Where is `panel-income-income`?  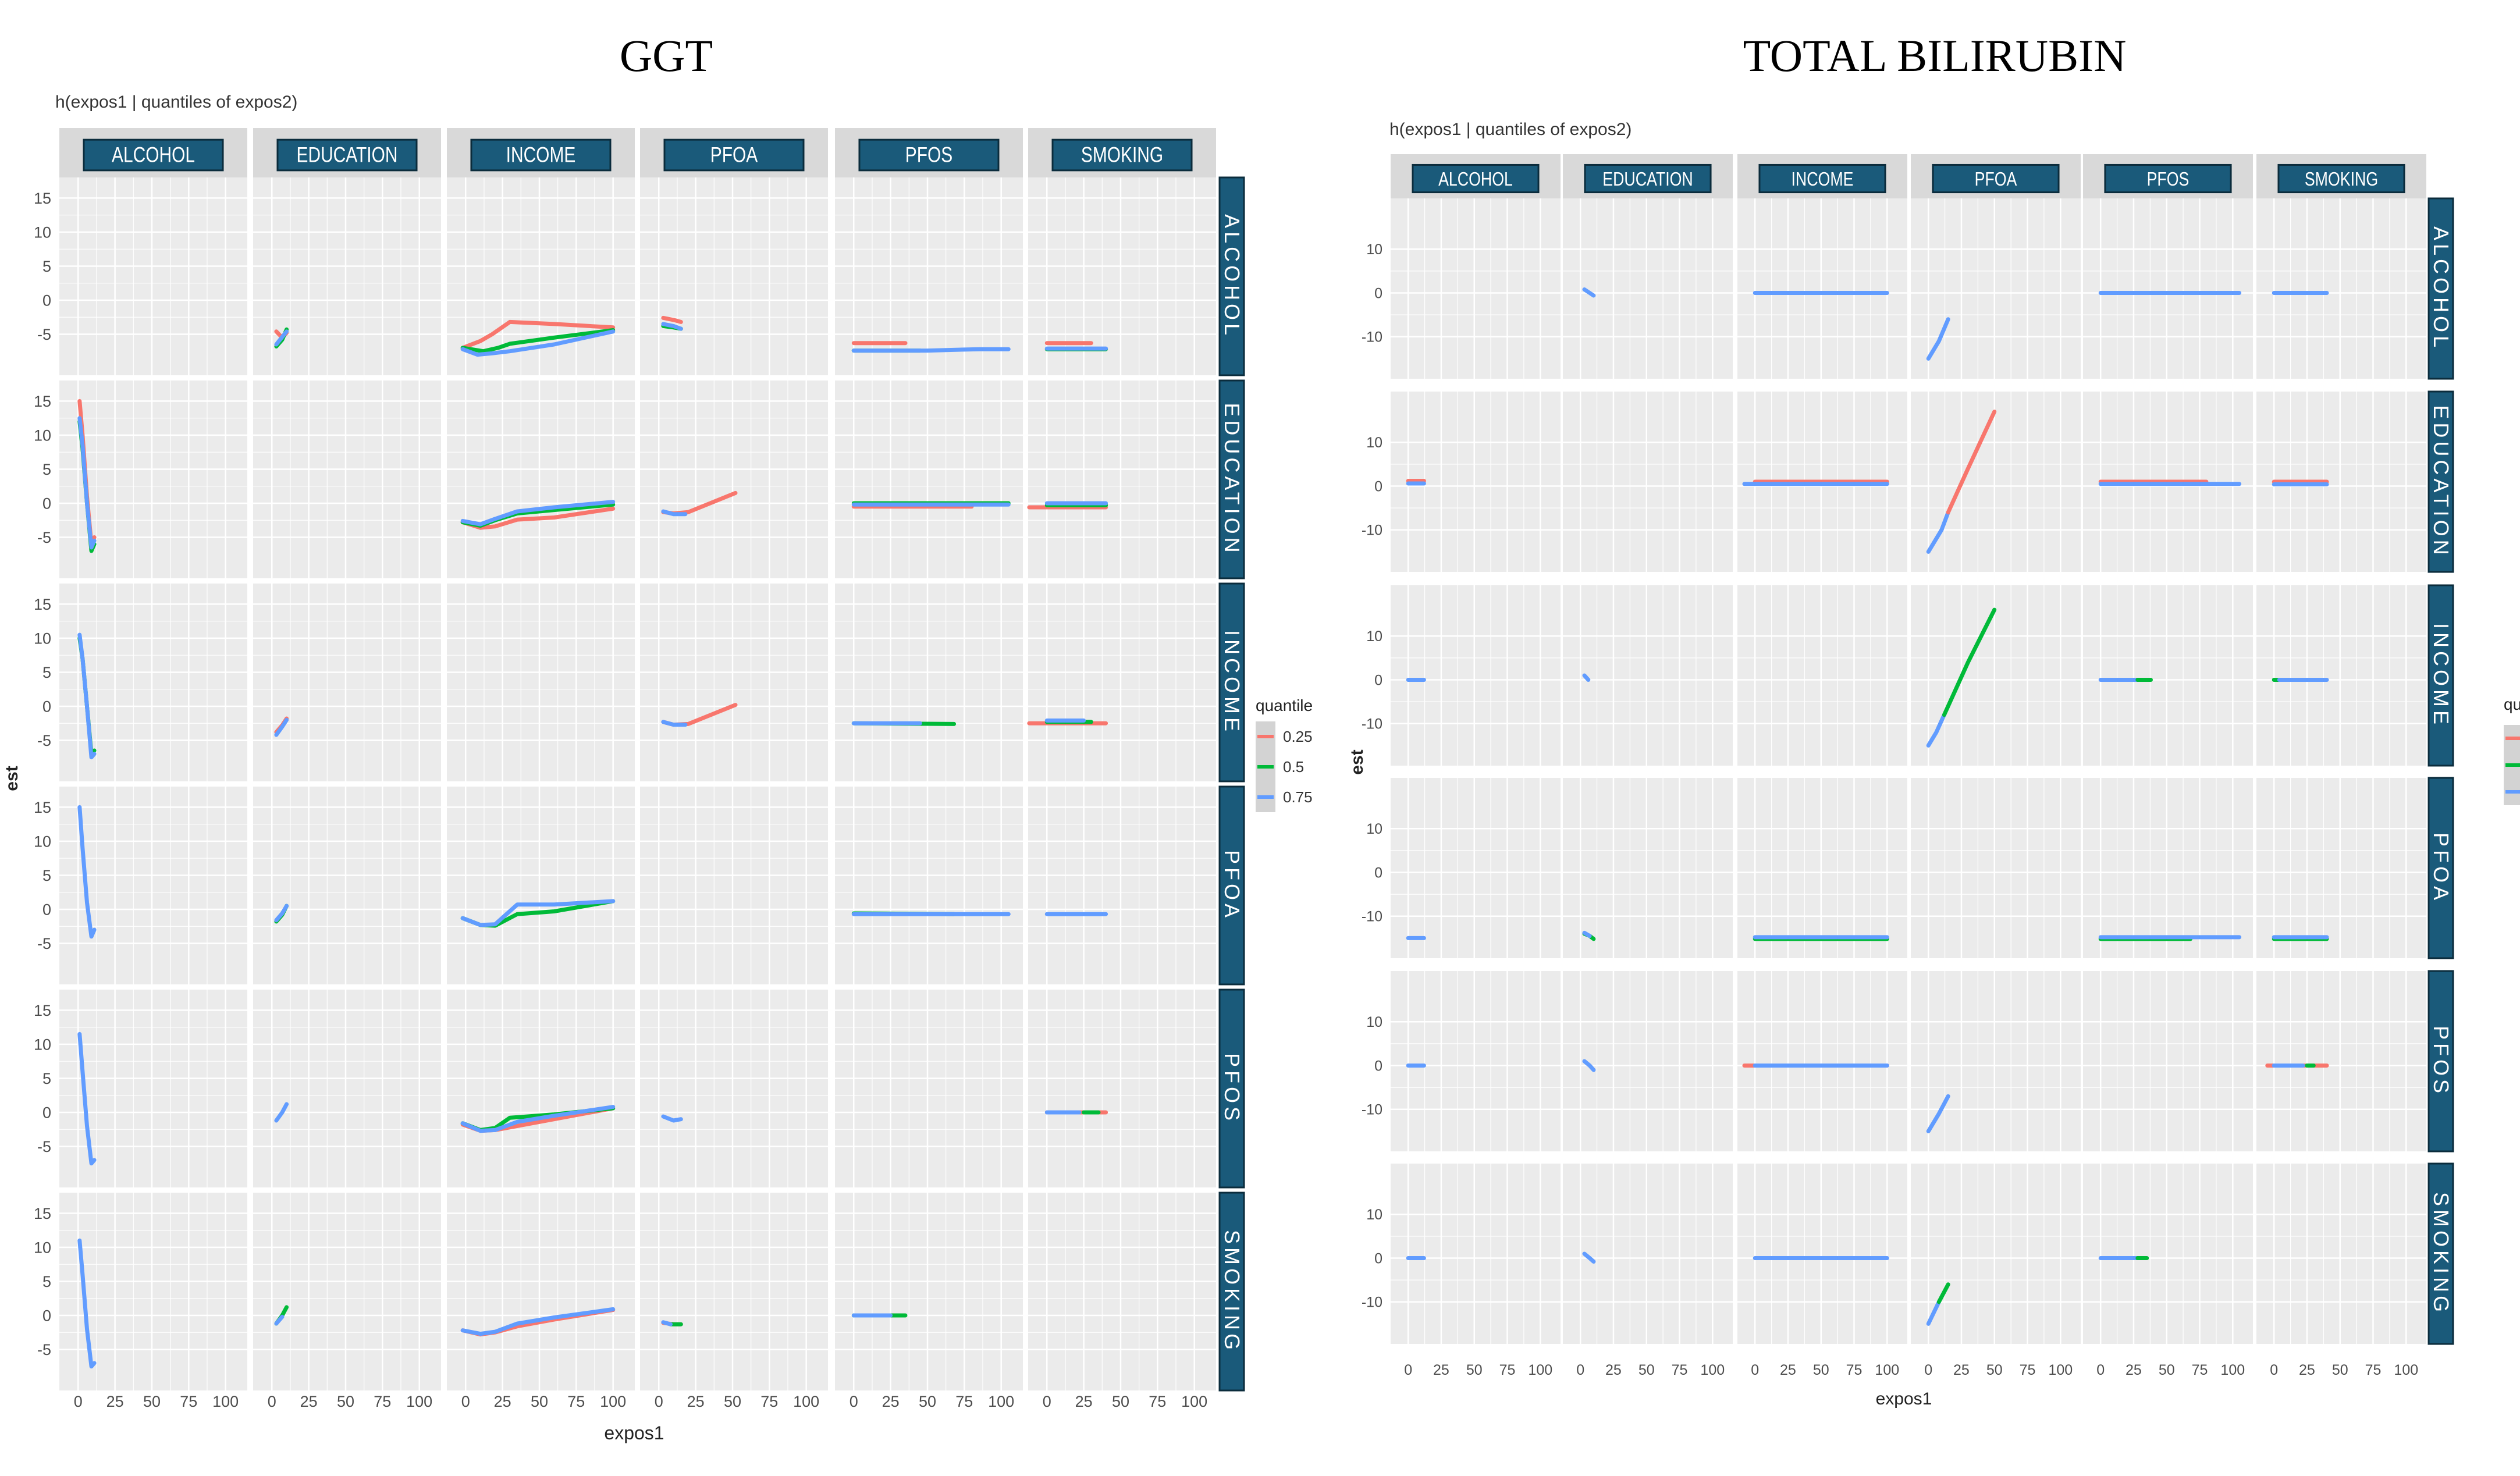 panel-income-income is located at coordinates (1822, 675).